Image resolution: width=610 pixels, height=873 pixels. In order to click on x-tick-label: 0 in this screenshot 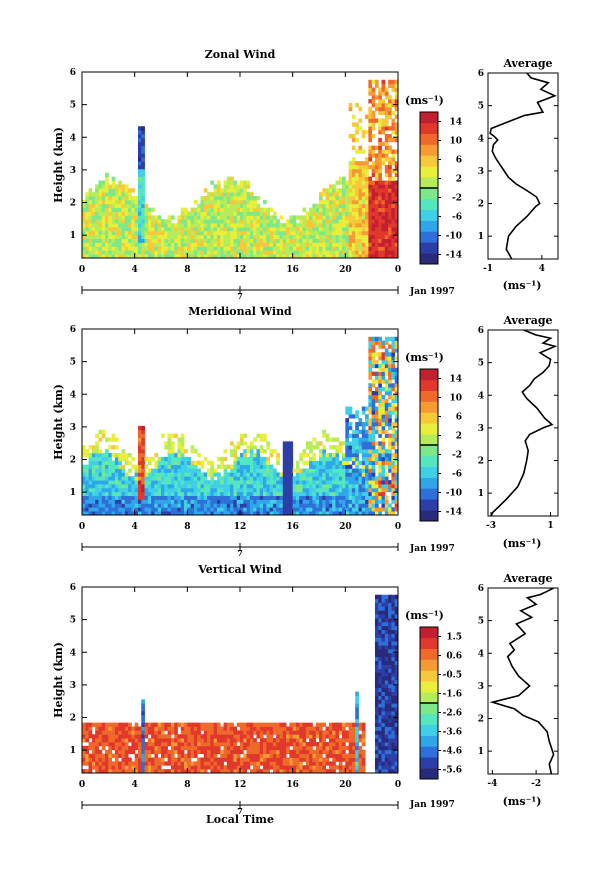, I will do `click(398, 270)`.